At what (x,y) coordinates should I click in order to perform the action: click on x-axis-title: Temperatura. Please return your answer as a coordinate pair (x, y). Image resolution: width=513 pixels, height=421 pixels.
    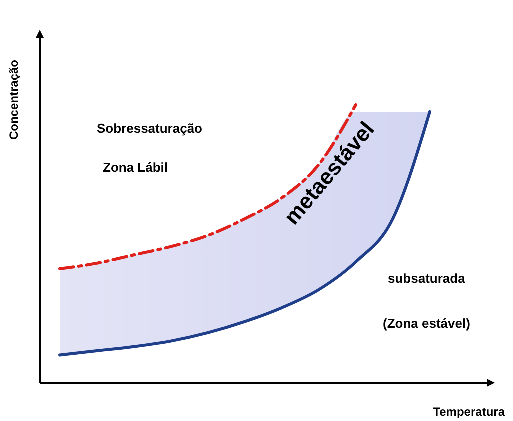
    Looking at the image, I should click on (469, 412).